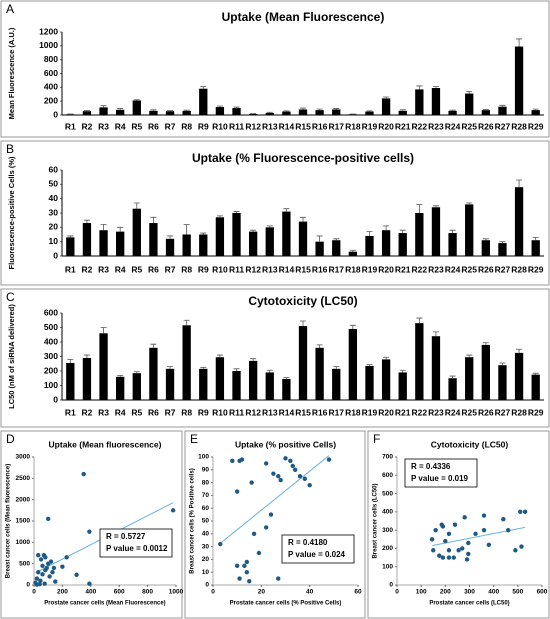 The width and height of the screenshot is (550, 619). Describe the element at coordinates (469, 126) in the screenshot. I see `x-tick-label: R25` at that location.